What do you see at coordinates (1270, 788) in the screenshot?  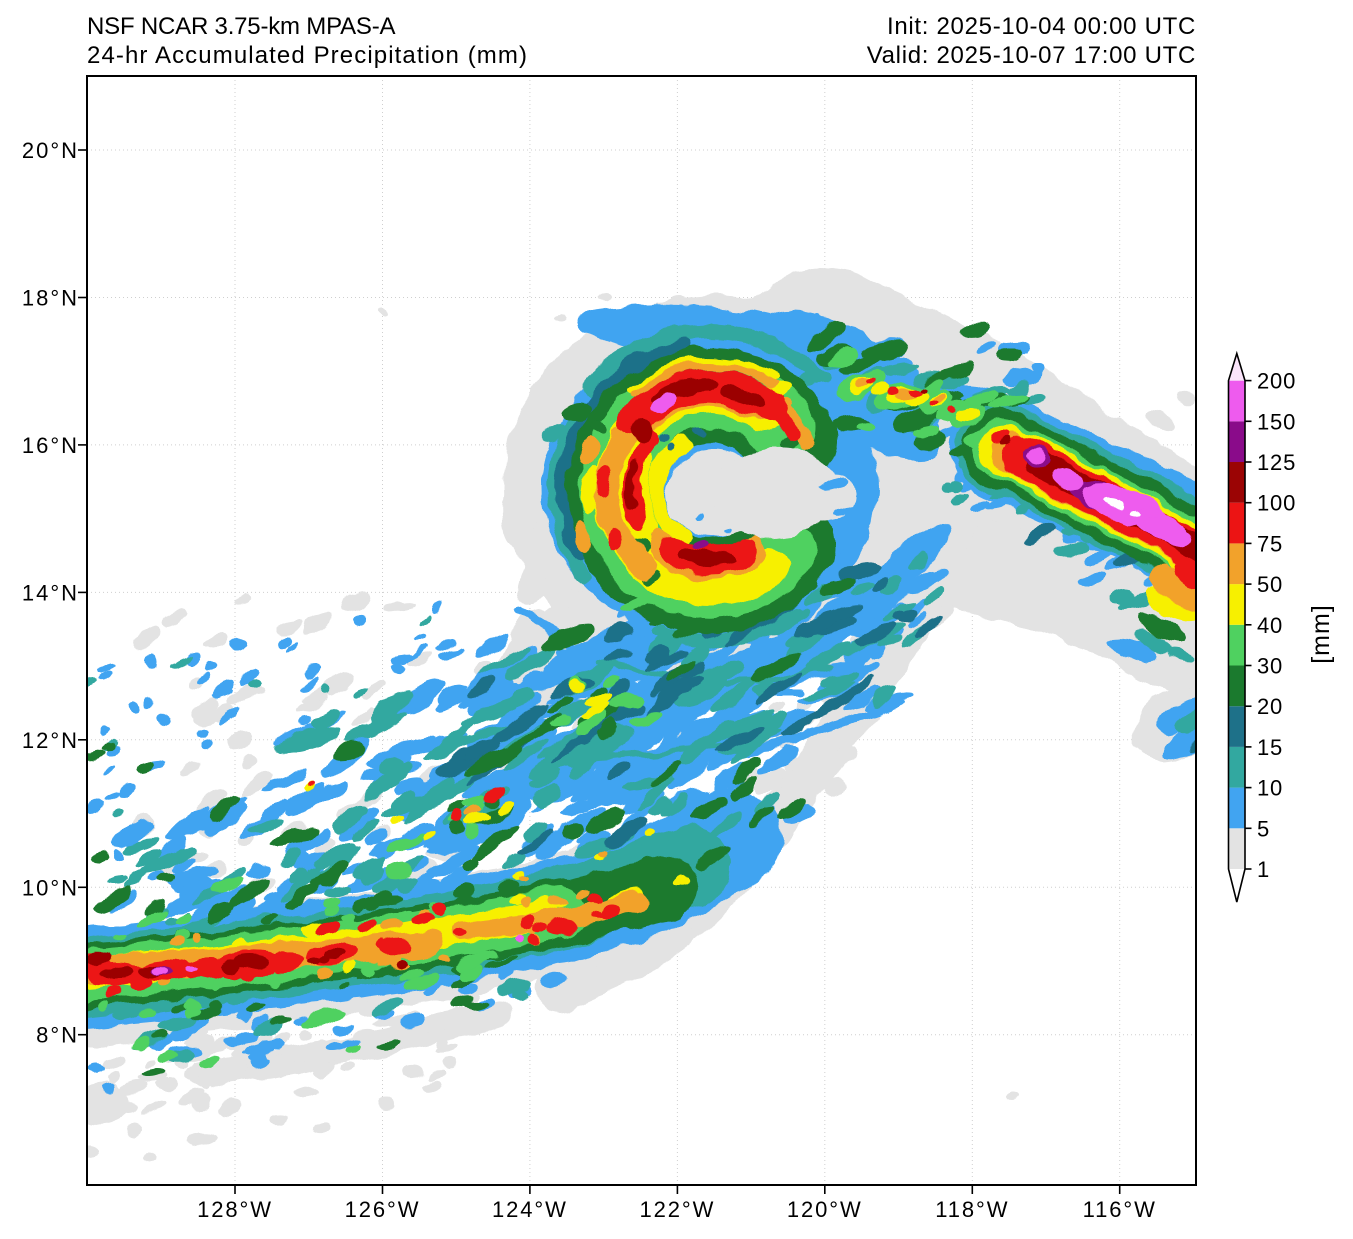 I see `svg-text: 10` at bounding box center [1270, 788].